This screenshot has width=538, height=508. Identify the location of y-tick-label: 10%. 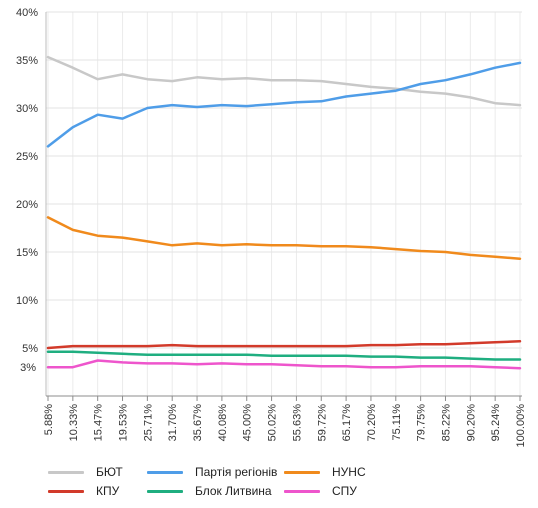
(27, 301).